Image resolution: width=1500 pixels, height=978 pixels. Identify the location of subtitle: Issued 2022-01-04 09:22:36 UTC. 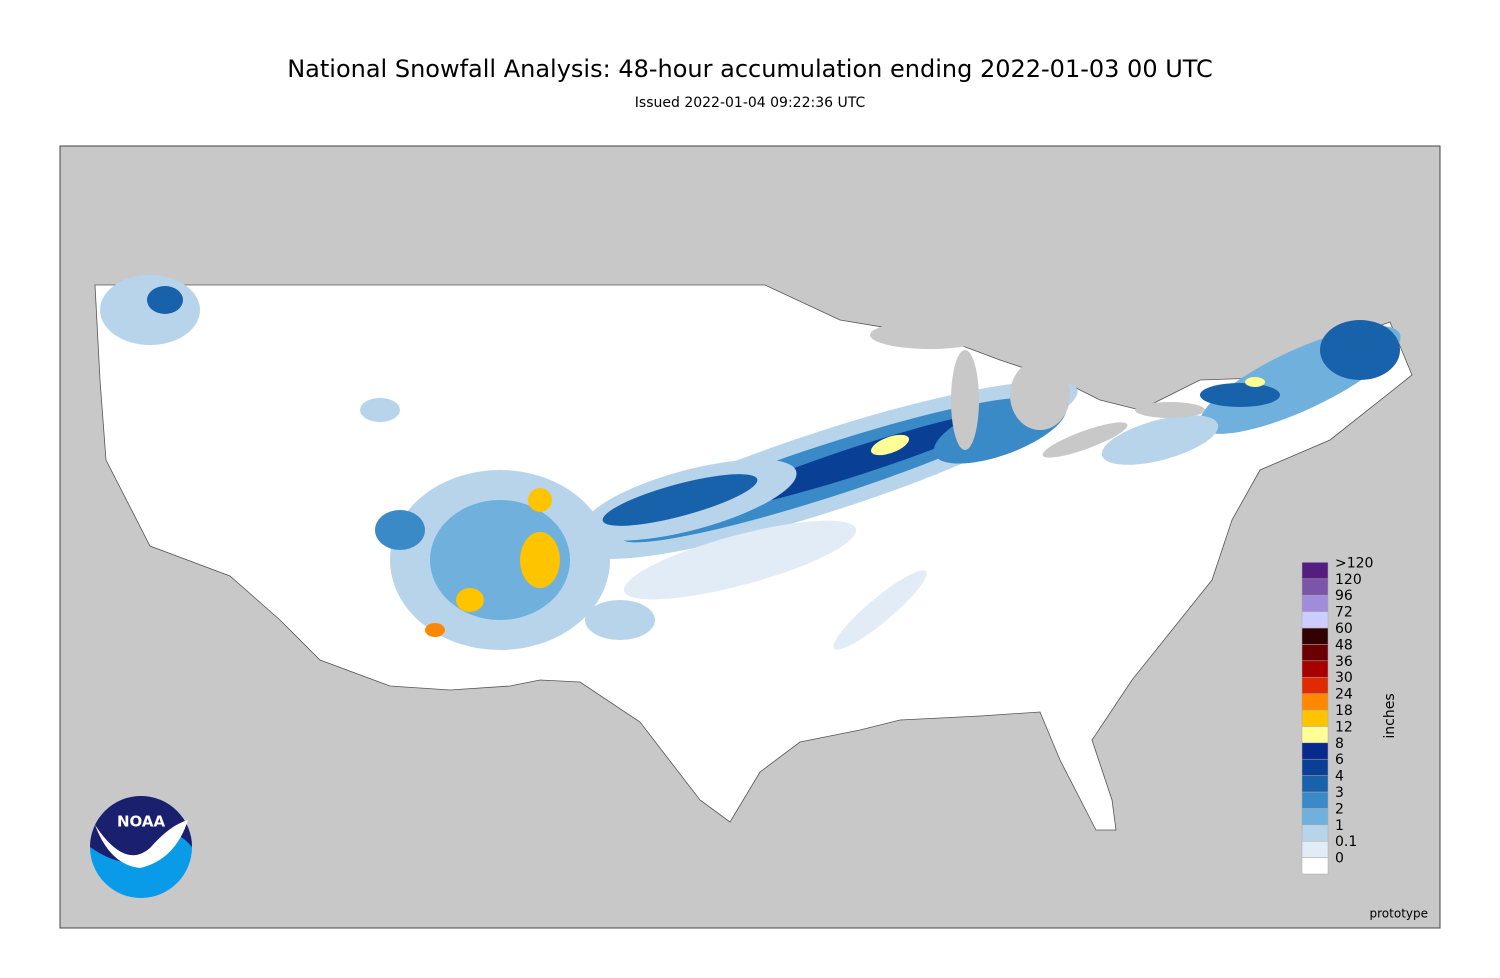
(750, 103).